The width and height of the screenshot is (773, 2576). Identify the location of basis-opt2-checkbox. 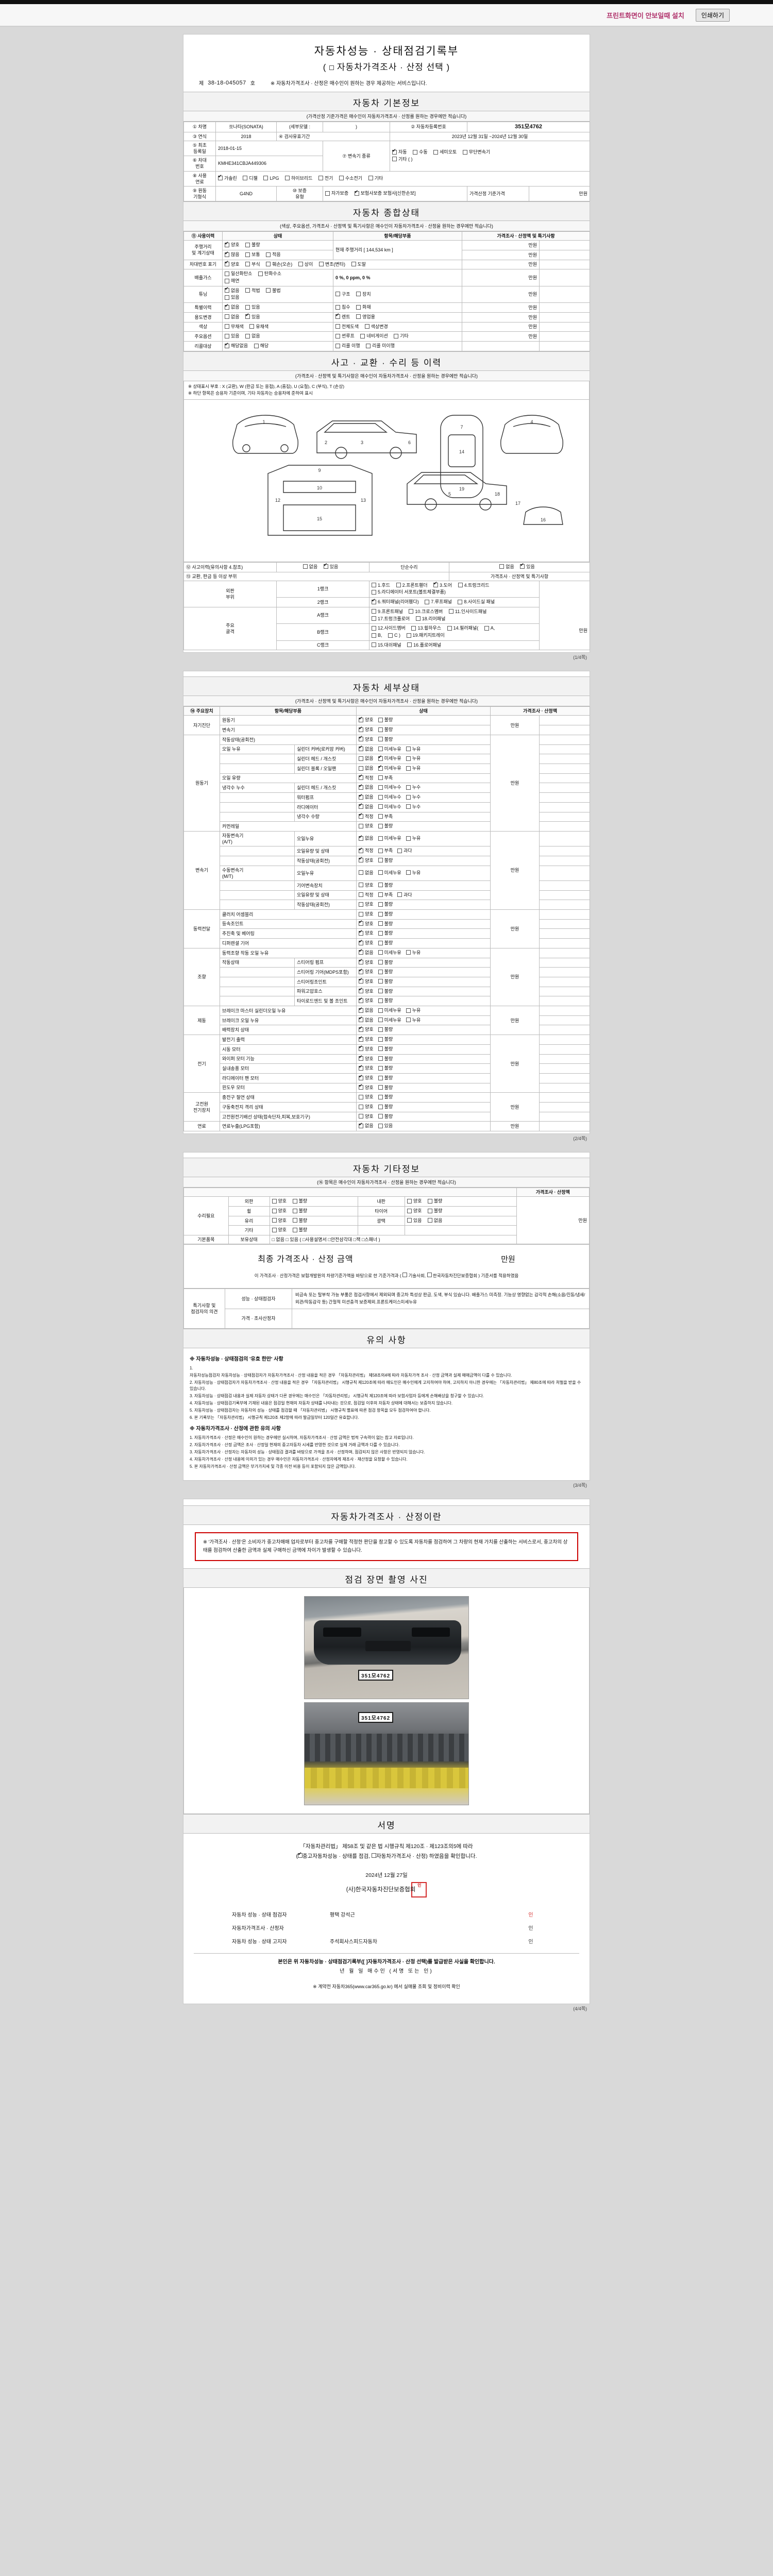
(429, 1274).